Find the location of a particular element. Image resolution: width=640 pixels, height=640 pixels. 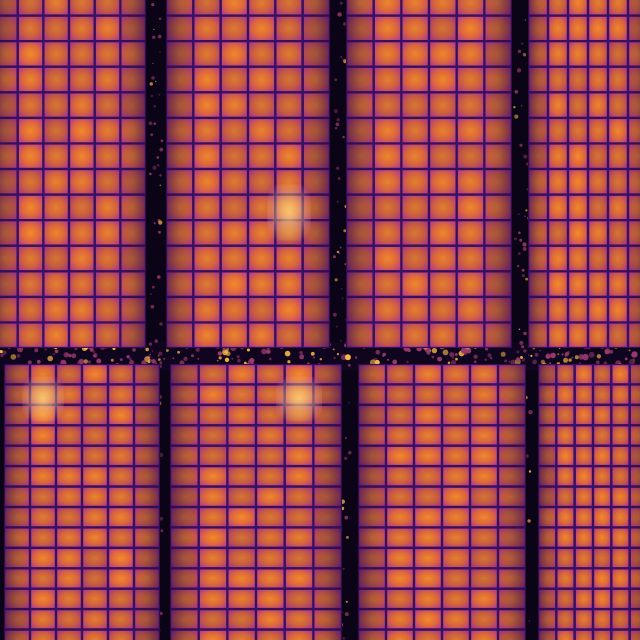

thermal-hotspot is located at coordinates (289, 212).